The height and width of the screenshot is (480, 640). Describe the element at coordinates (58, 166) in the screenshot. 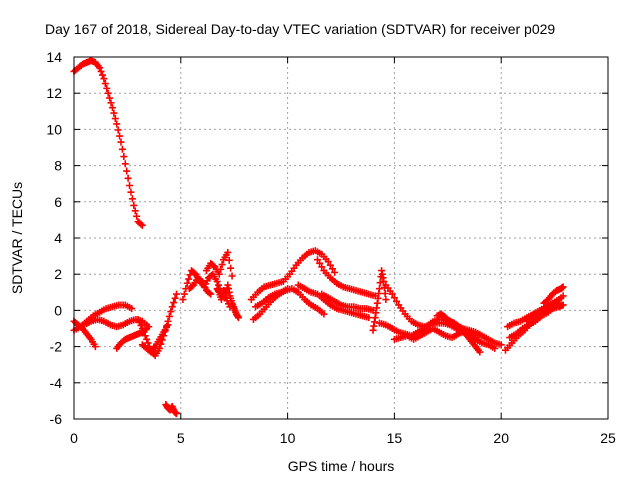

I see `y-tick-label: 8` at that location.